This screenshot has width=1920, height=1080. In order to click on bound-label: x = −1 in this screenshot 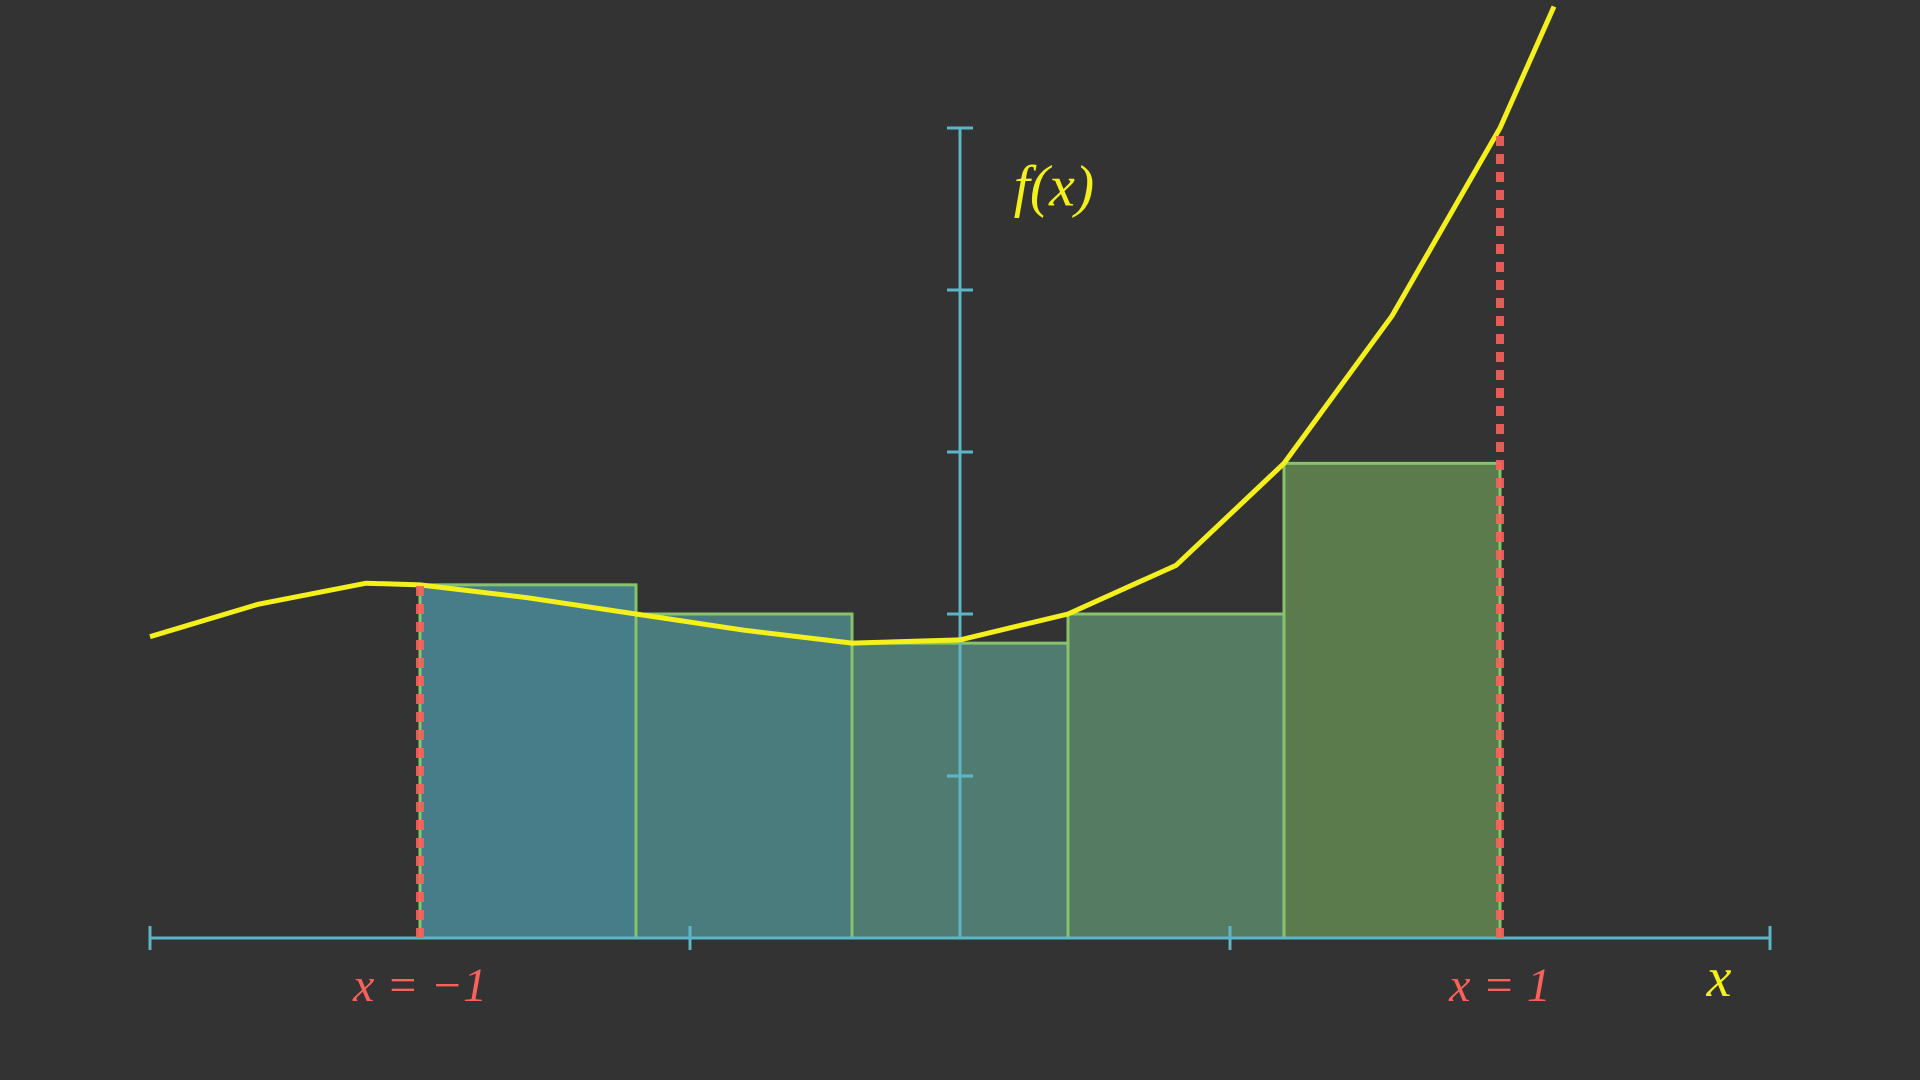, I will do `click(419, 985)`.